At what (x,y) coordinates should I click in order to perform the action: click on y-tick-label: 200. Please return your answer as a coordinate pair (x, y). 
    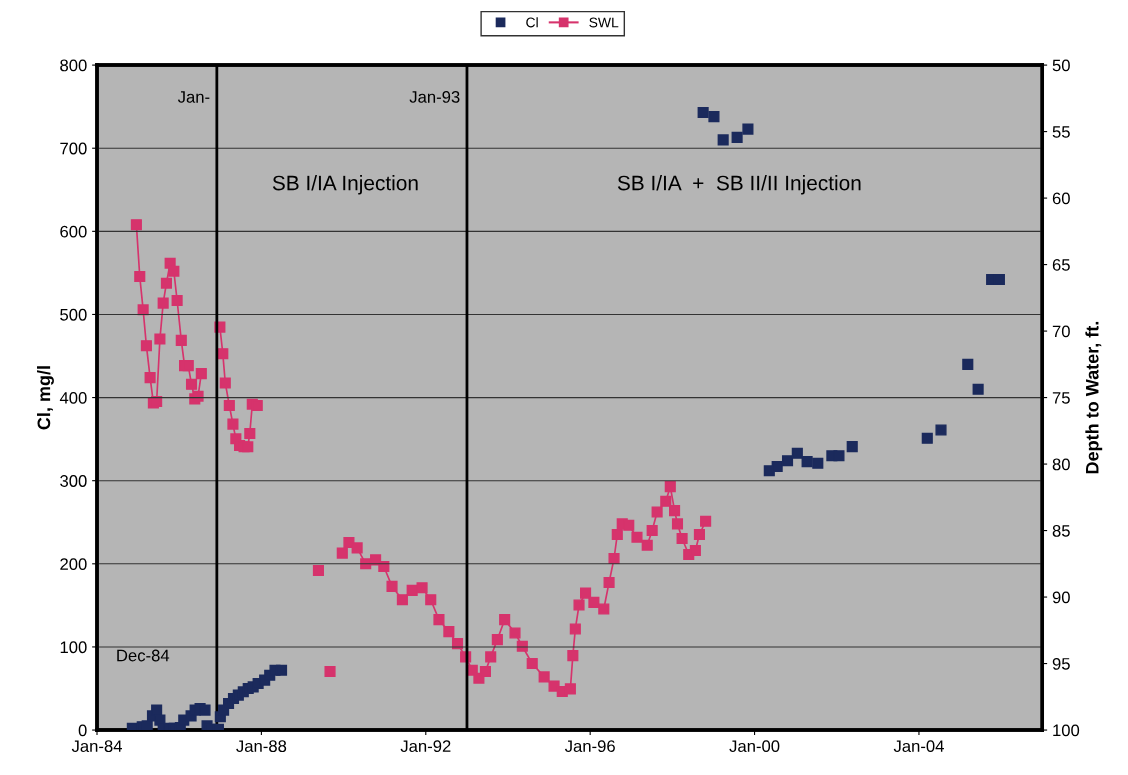
    Looking at the image, I should click on (73, 564).